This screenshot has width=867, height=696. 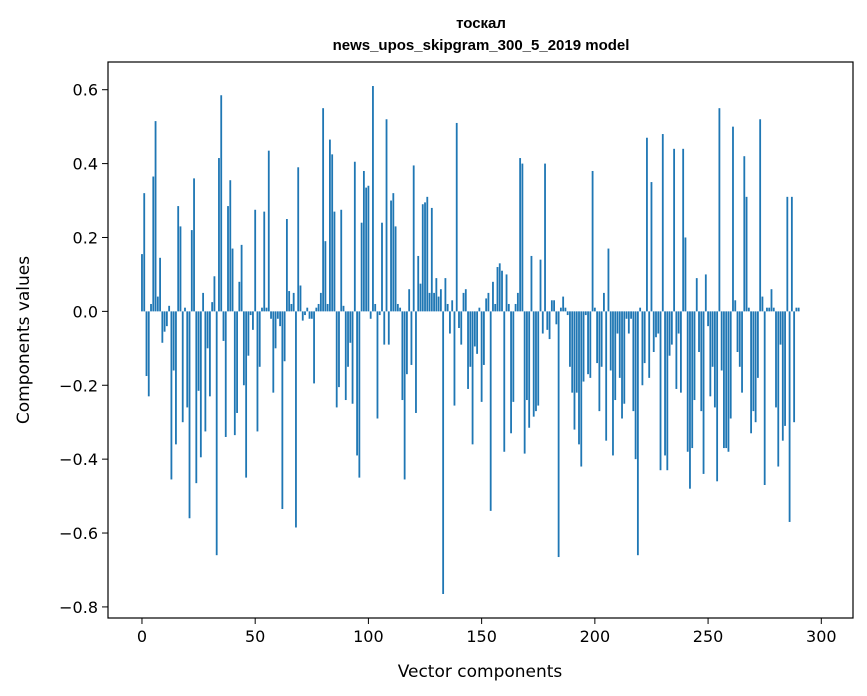 I want to click on y-tick-label: 0.2, so click(x=85, y=237).